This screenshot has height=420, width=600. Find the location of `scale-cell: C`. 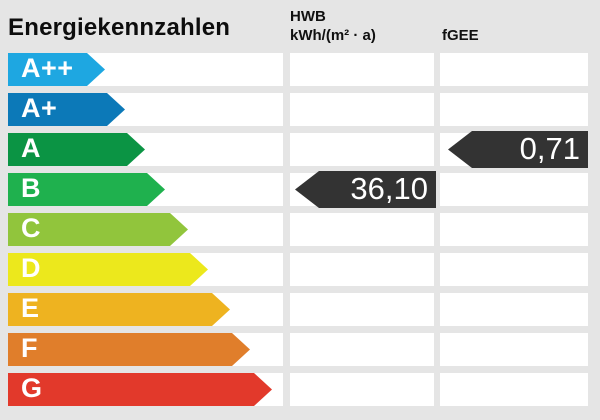

scale-cell: C is located at coordinates (145, 229).